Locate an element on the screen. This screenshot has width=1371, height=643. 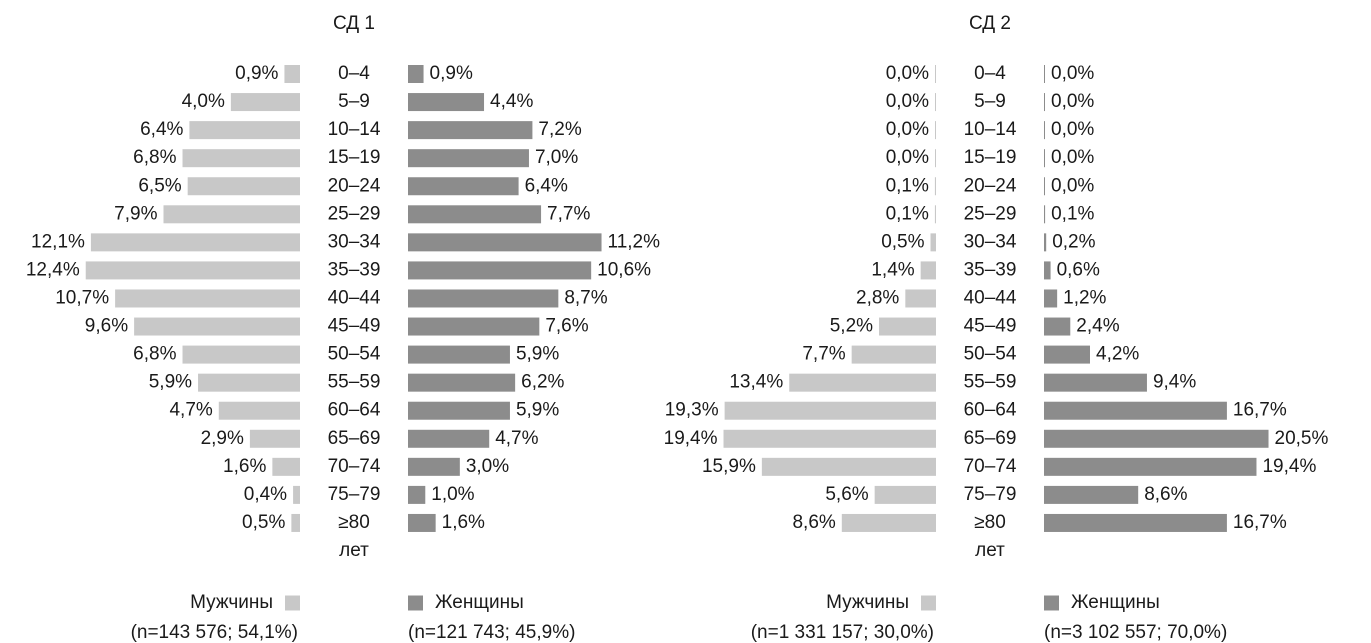
value-label: 8,6% is located at coordinates (813, 522).